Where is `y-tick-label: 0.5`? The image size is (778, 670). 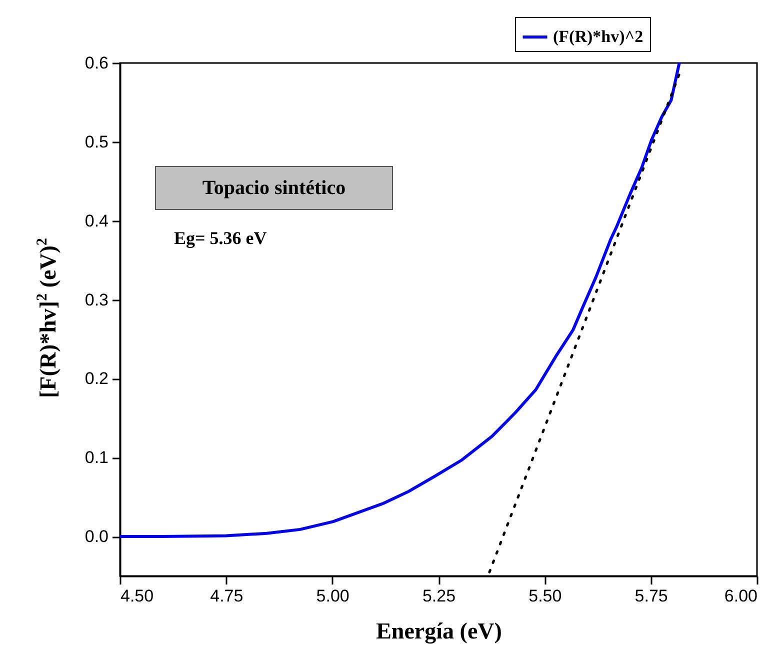 y-tick-label: 0.5 is located at coordinates (96, 142).